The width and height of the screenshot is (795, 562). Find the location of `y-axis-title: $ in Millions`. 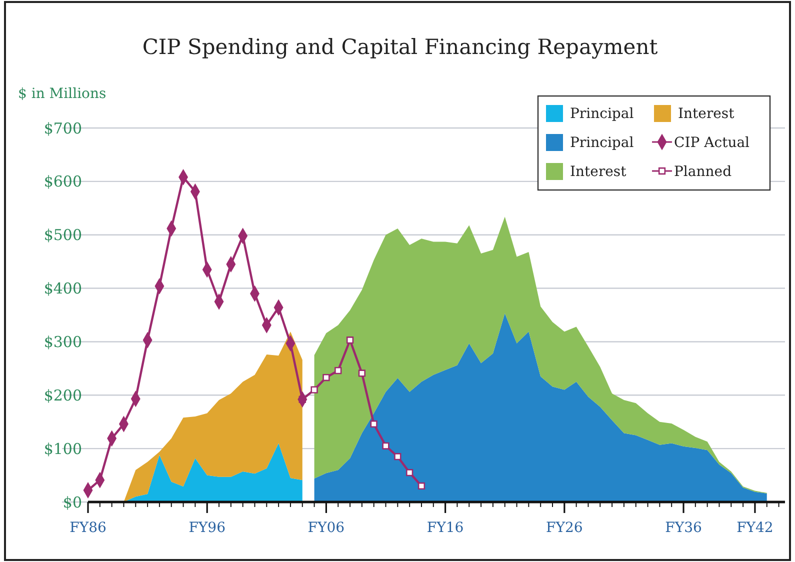

y-axis-title: $ in Millions is located at coordinates (62, 94).